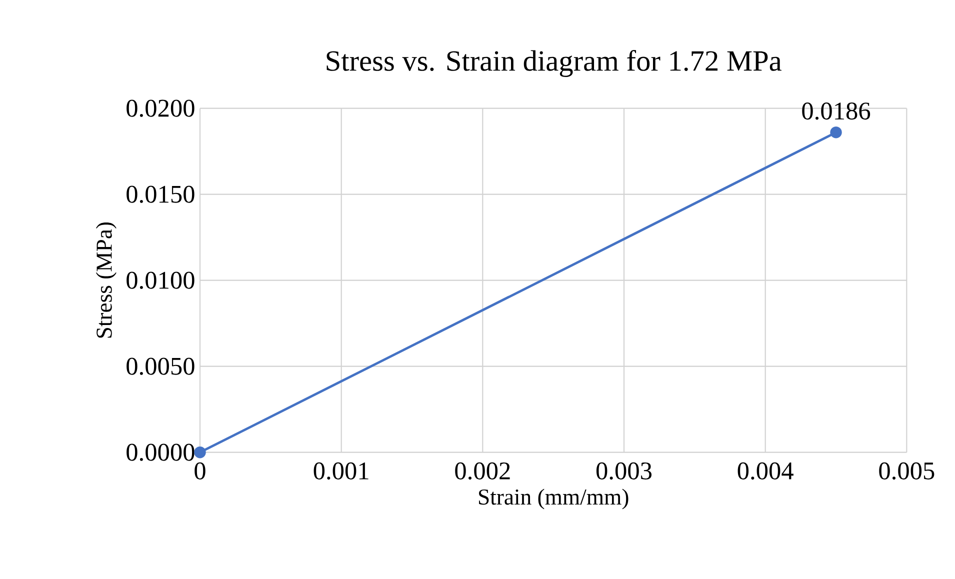 This screenshot has width=955, height=579. I want to click on x-tick-label: 0.001, so click(341, 471).